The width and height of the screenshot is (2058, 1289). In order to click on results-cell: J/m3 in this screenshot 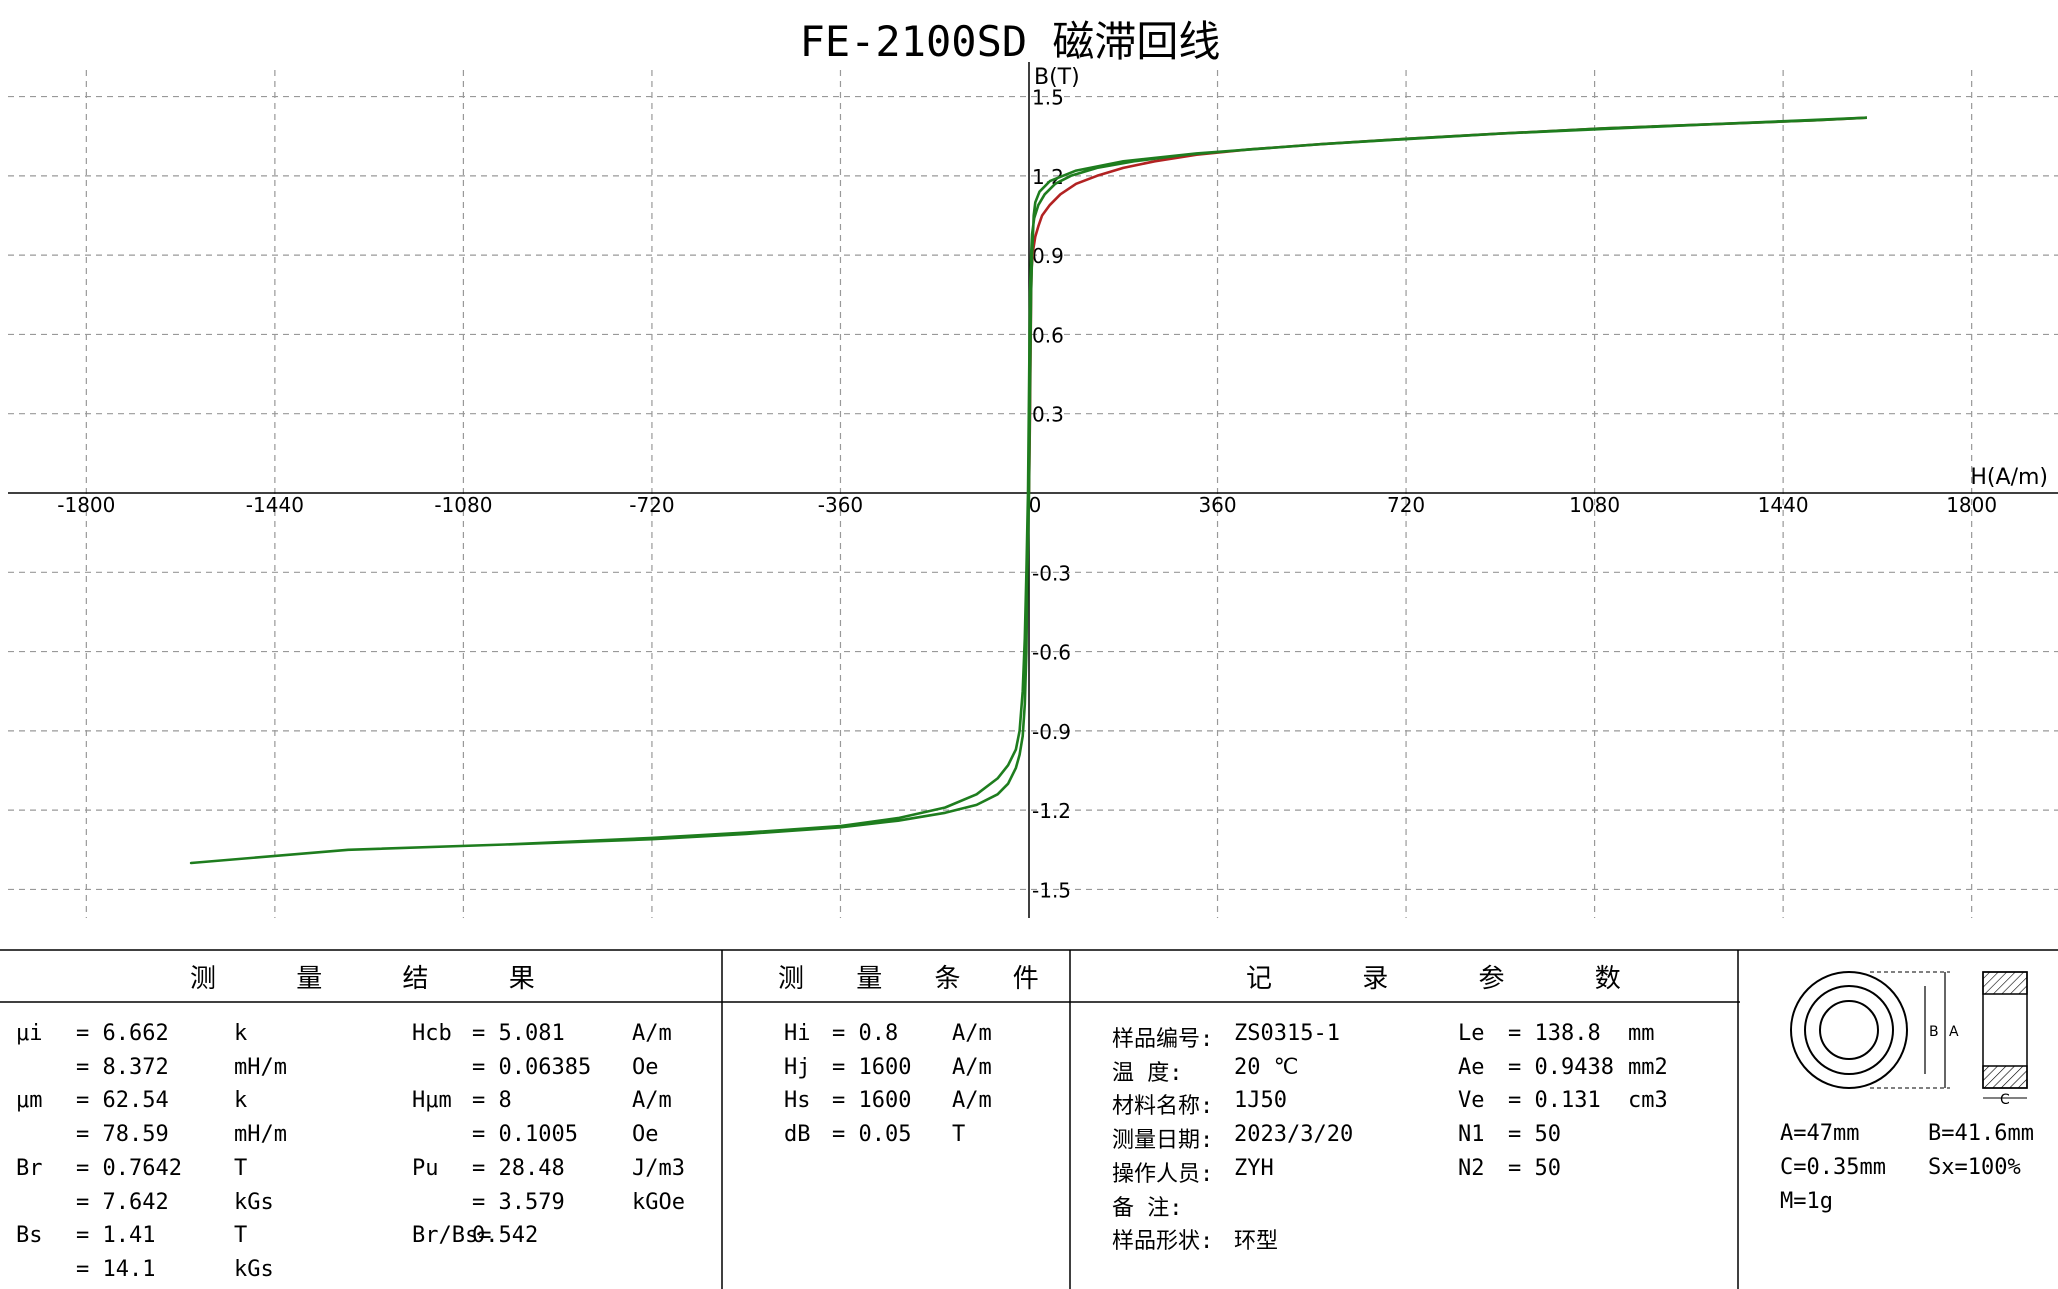, I will do `click(658, 1168)`.